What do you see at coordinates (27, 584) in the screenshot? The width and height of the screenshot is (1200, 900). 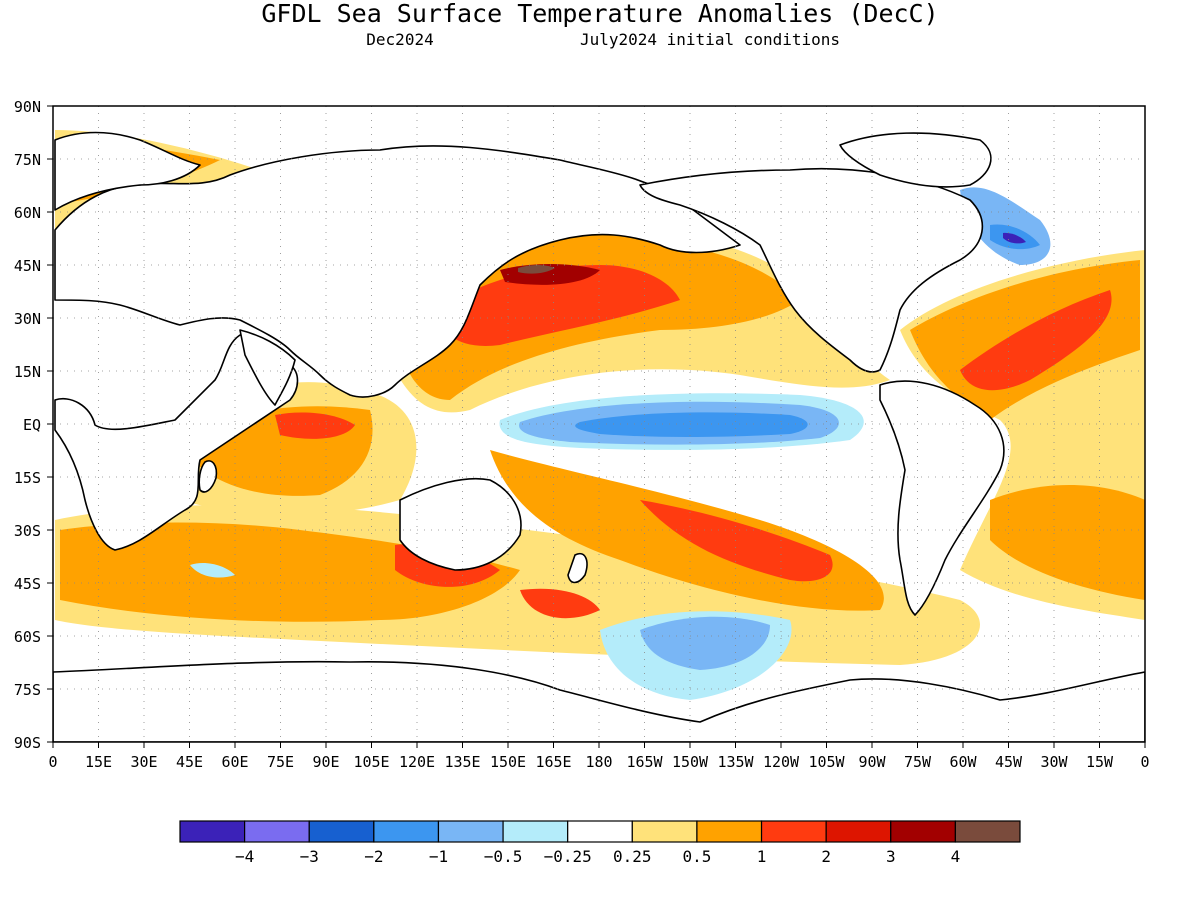 I see `lat-label: 45S` at bounding box center [27, 584].